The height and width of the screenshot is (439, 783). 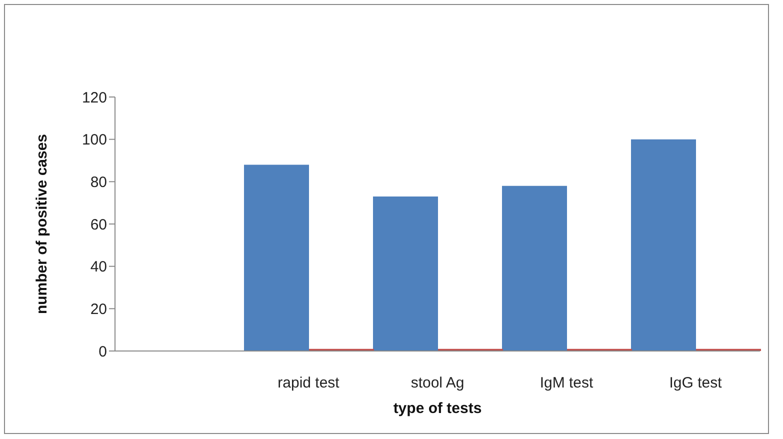 What do you see at coordinates (696, 383) in the screenshot?
I see `x-tick-label: IgG test` at bounding box center [696, 383].